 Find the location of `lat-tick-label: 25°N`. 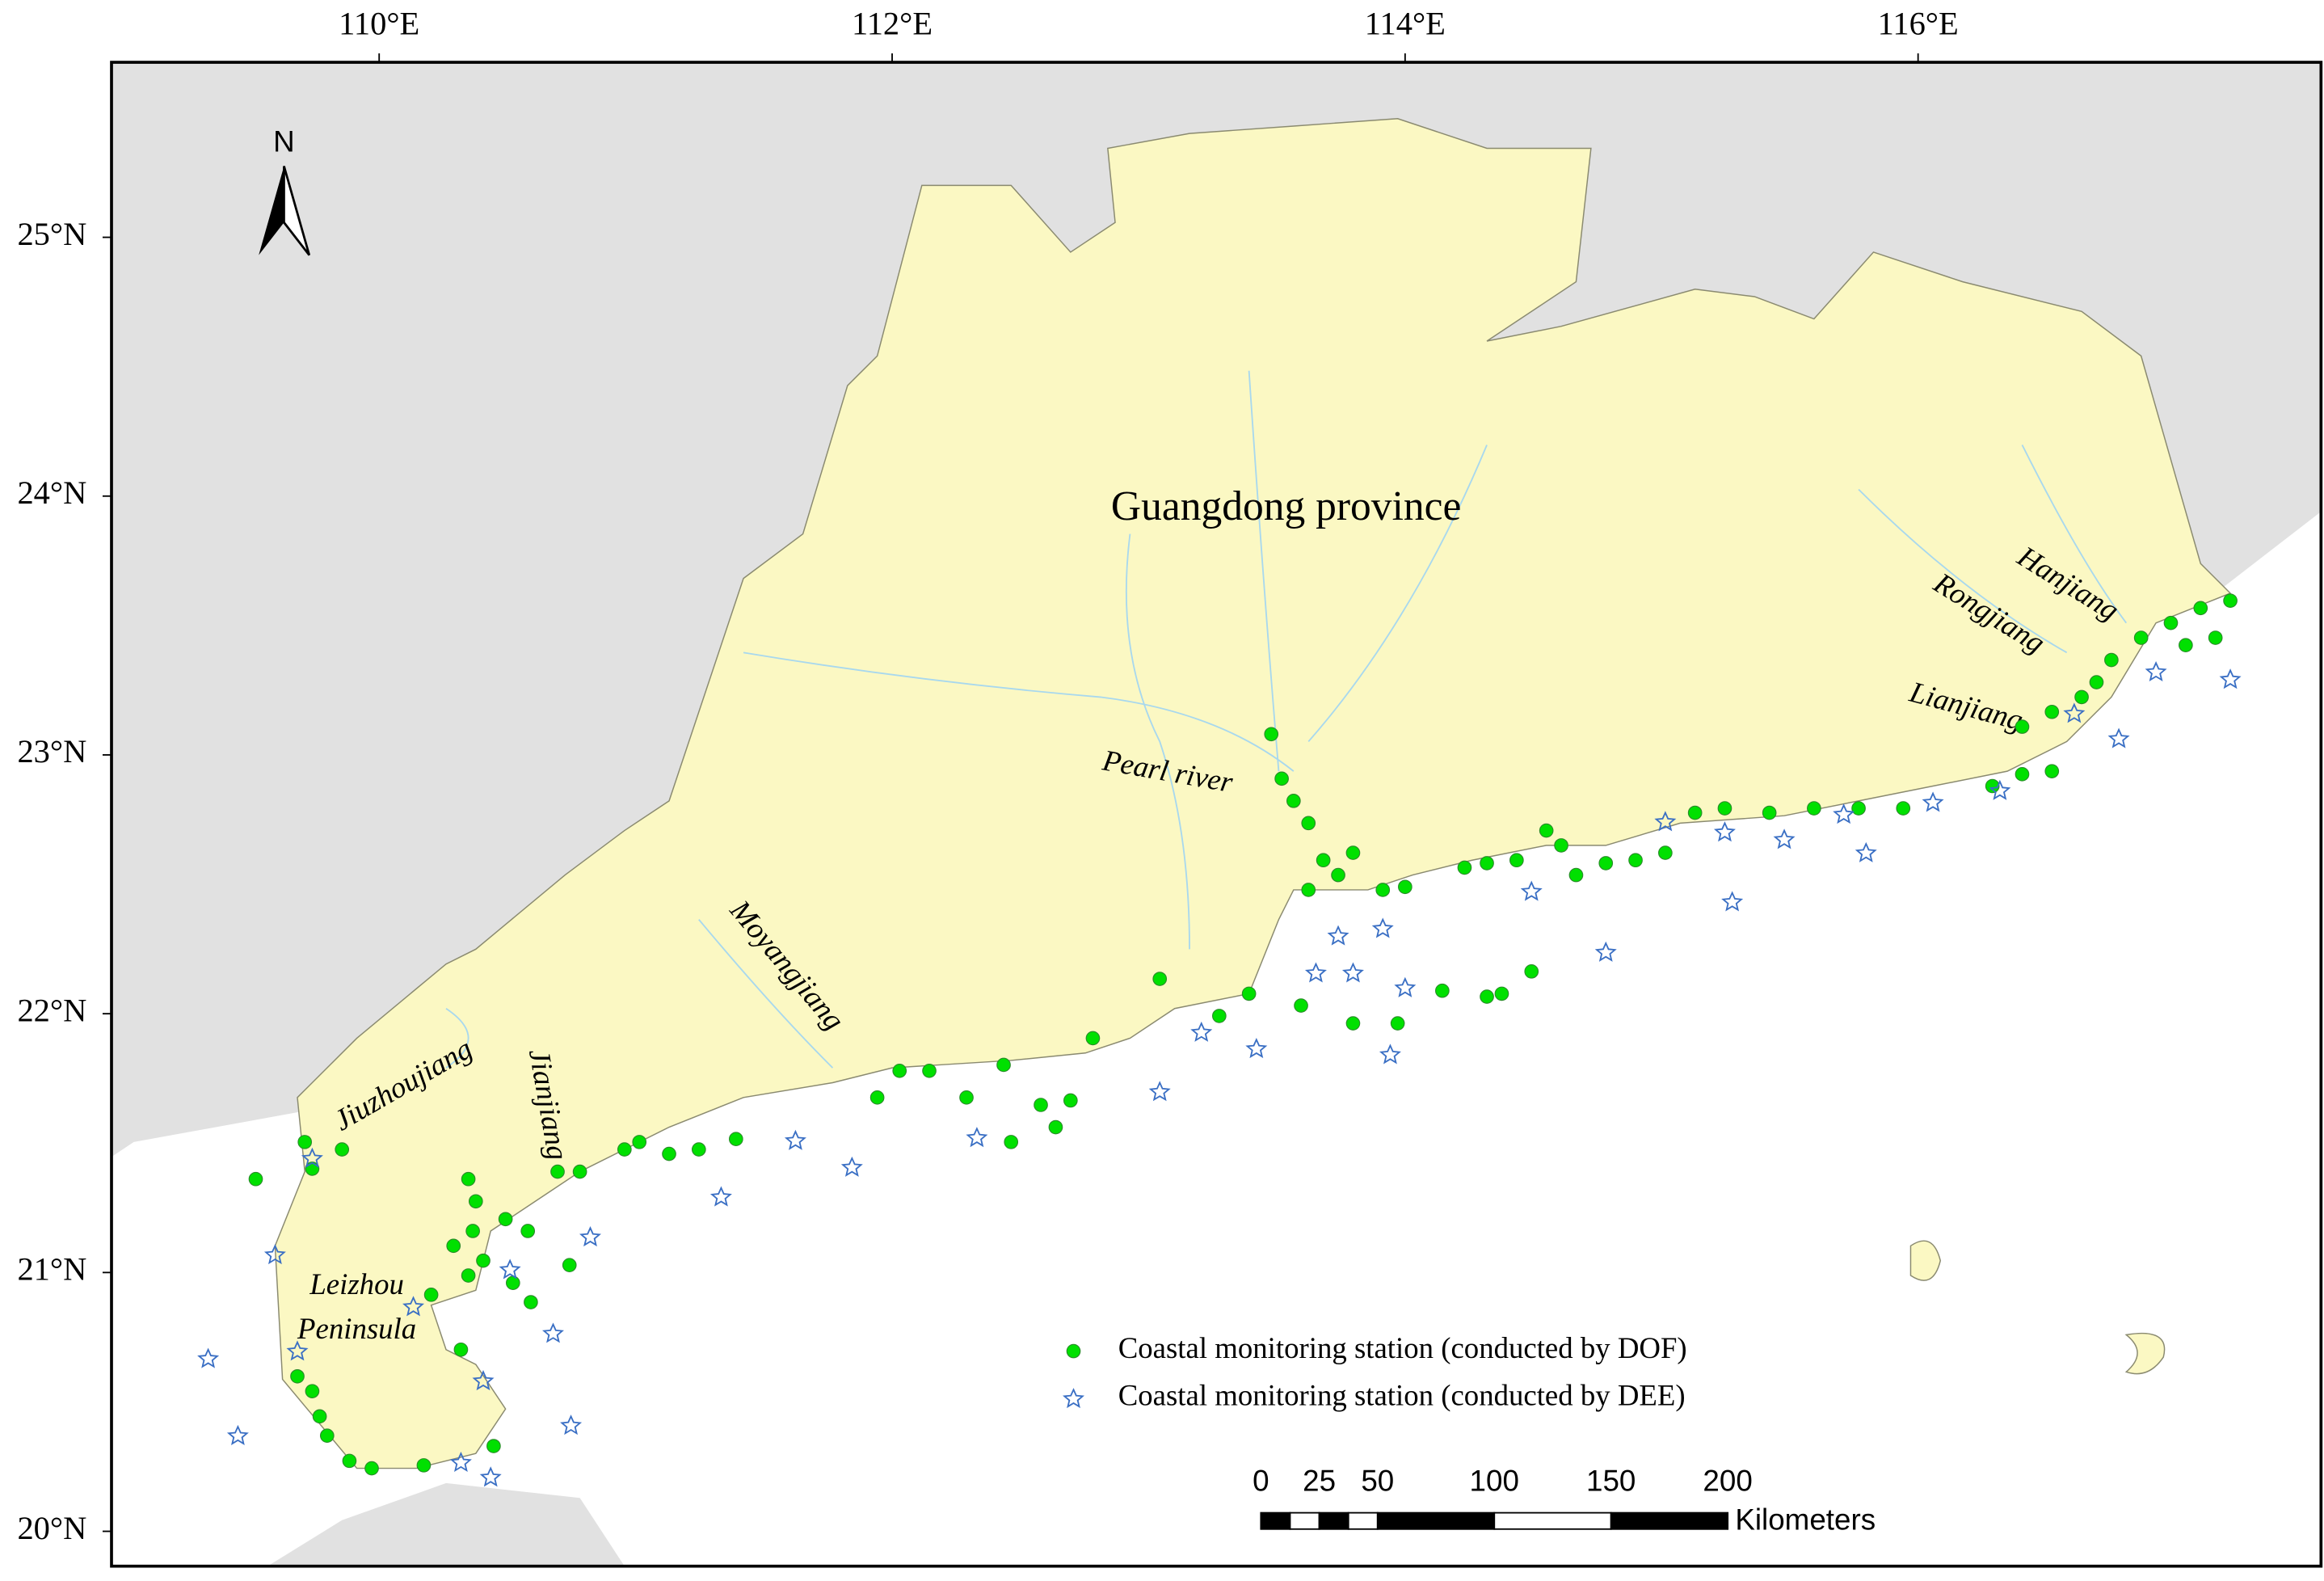

lat-tick-label: 25°N is located at coordinates (51, 234).